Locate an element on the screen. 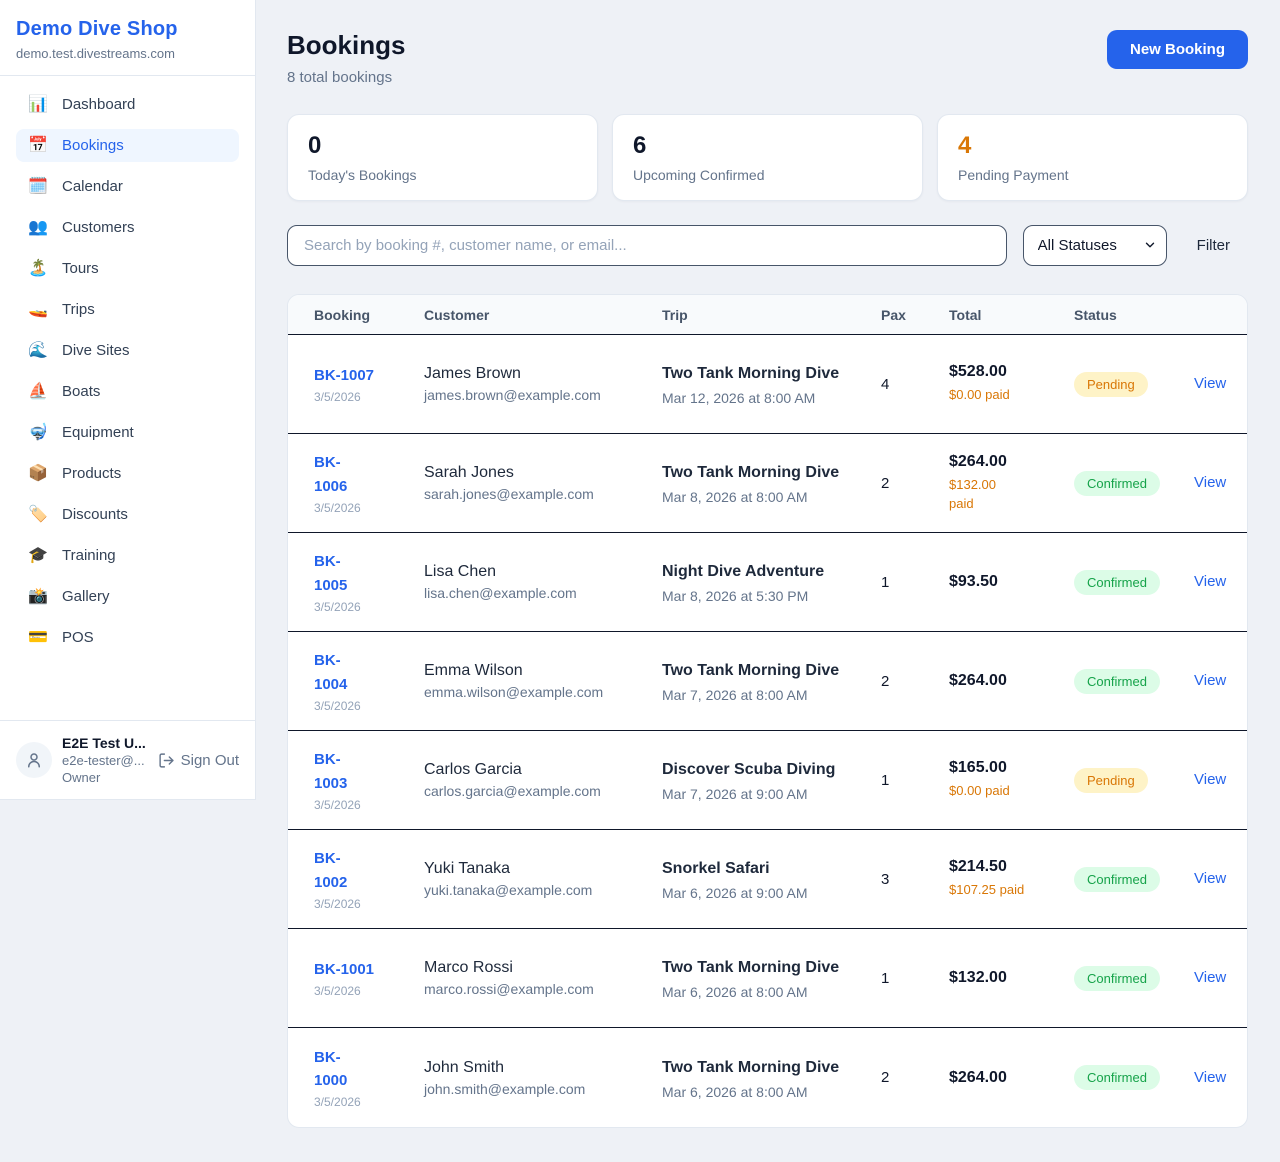 This screenshot has height=1162, width=1280. total-cell: $132.00 is located at coordinates (1011, 978).